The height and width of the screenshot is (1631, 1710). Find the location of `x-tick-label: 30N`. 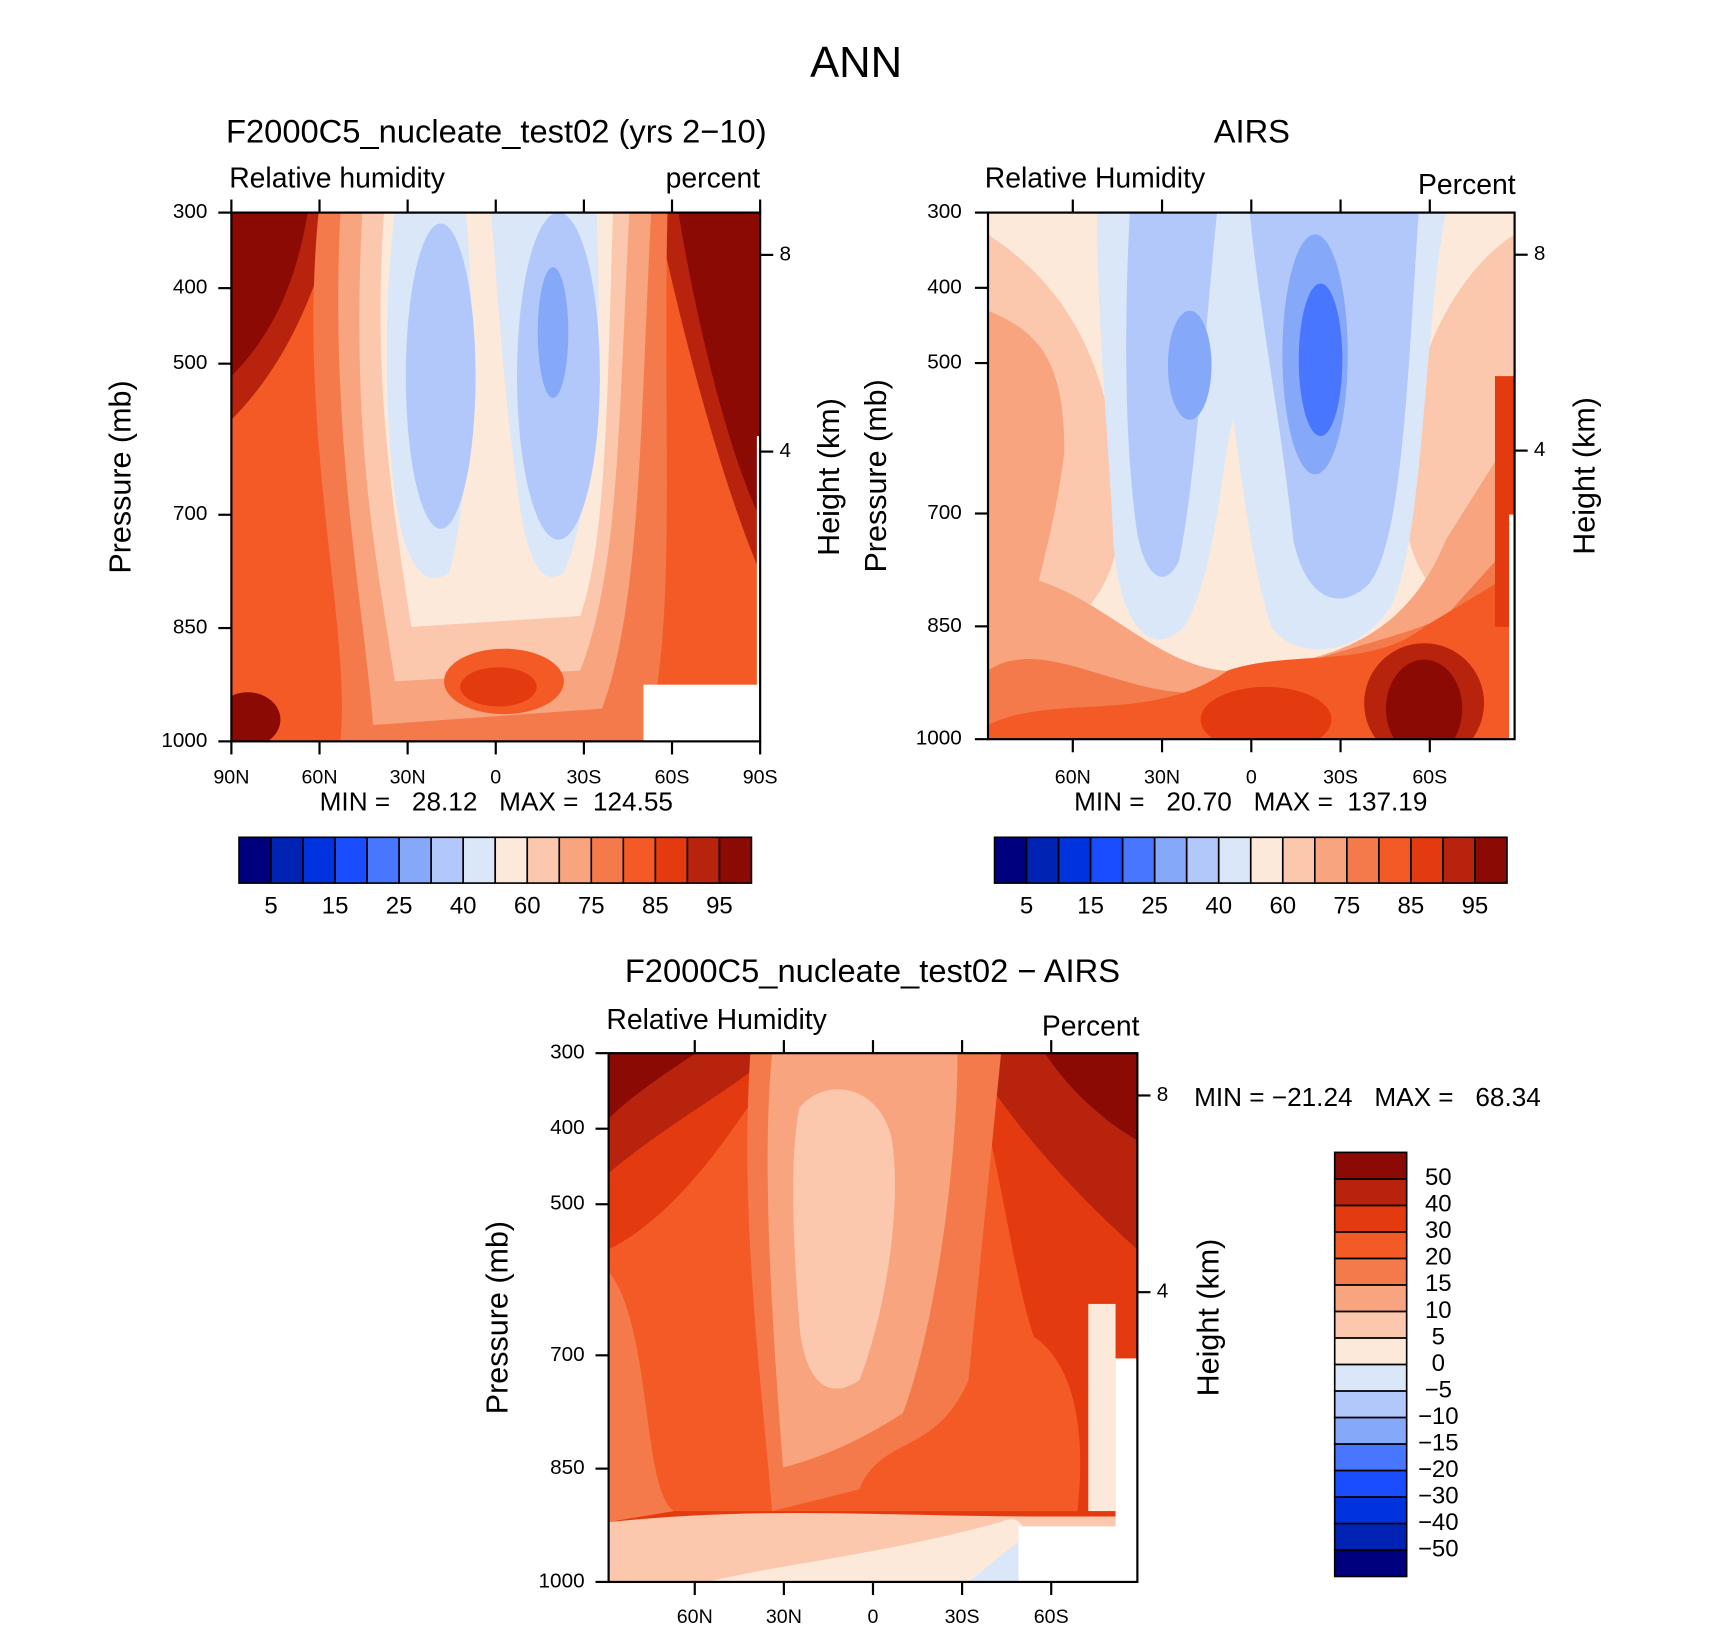

x-tick-label: 30N is located at coordinates (408, 778).